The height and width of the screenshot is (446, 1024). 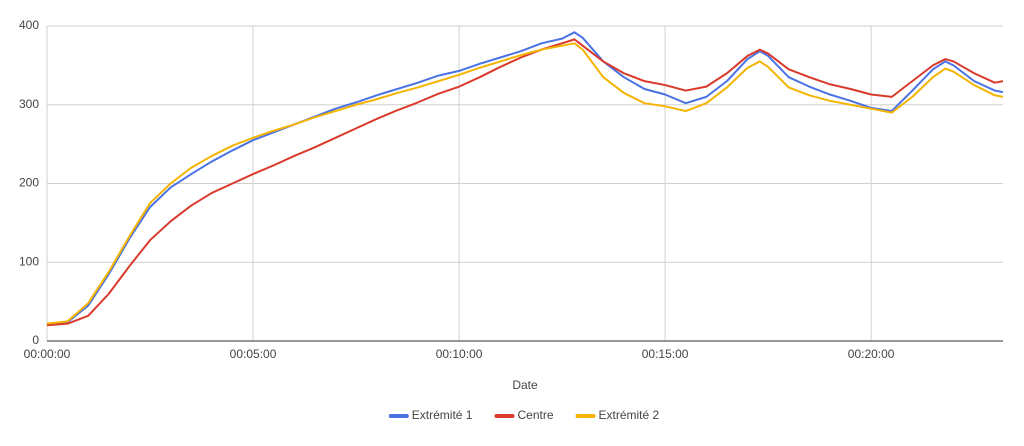 What do you see at coordinates (442, 415) in the screenshot?
I see `legend-label: Extrémité 1` at bounding box center [442, 415].